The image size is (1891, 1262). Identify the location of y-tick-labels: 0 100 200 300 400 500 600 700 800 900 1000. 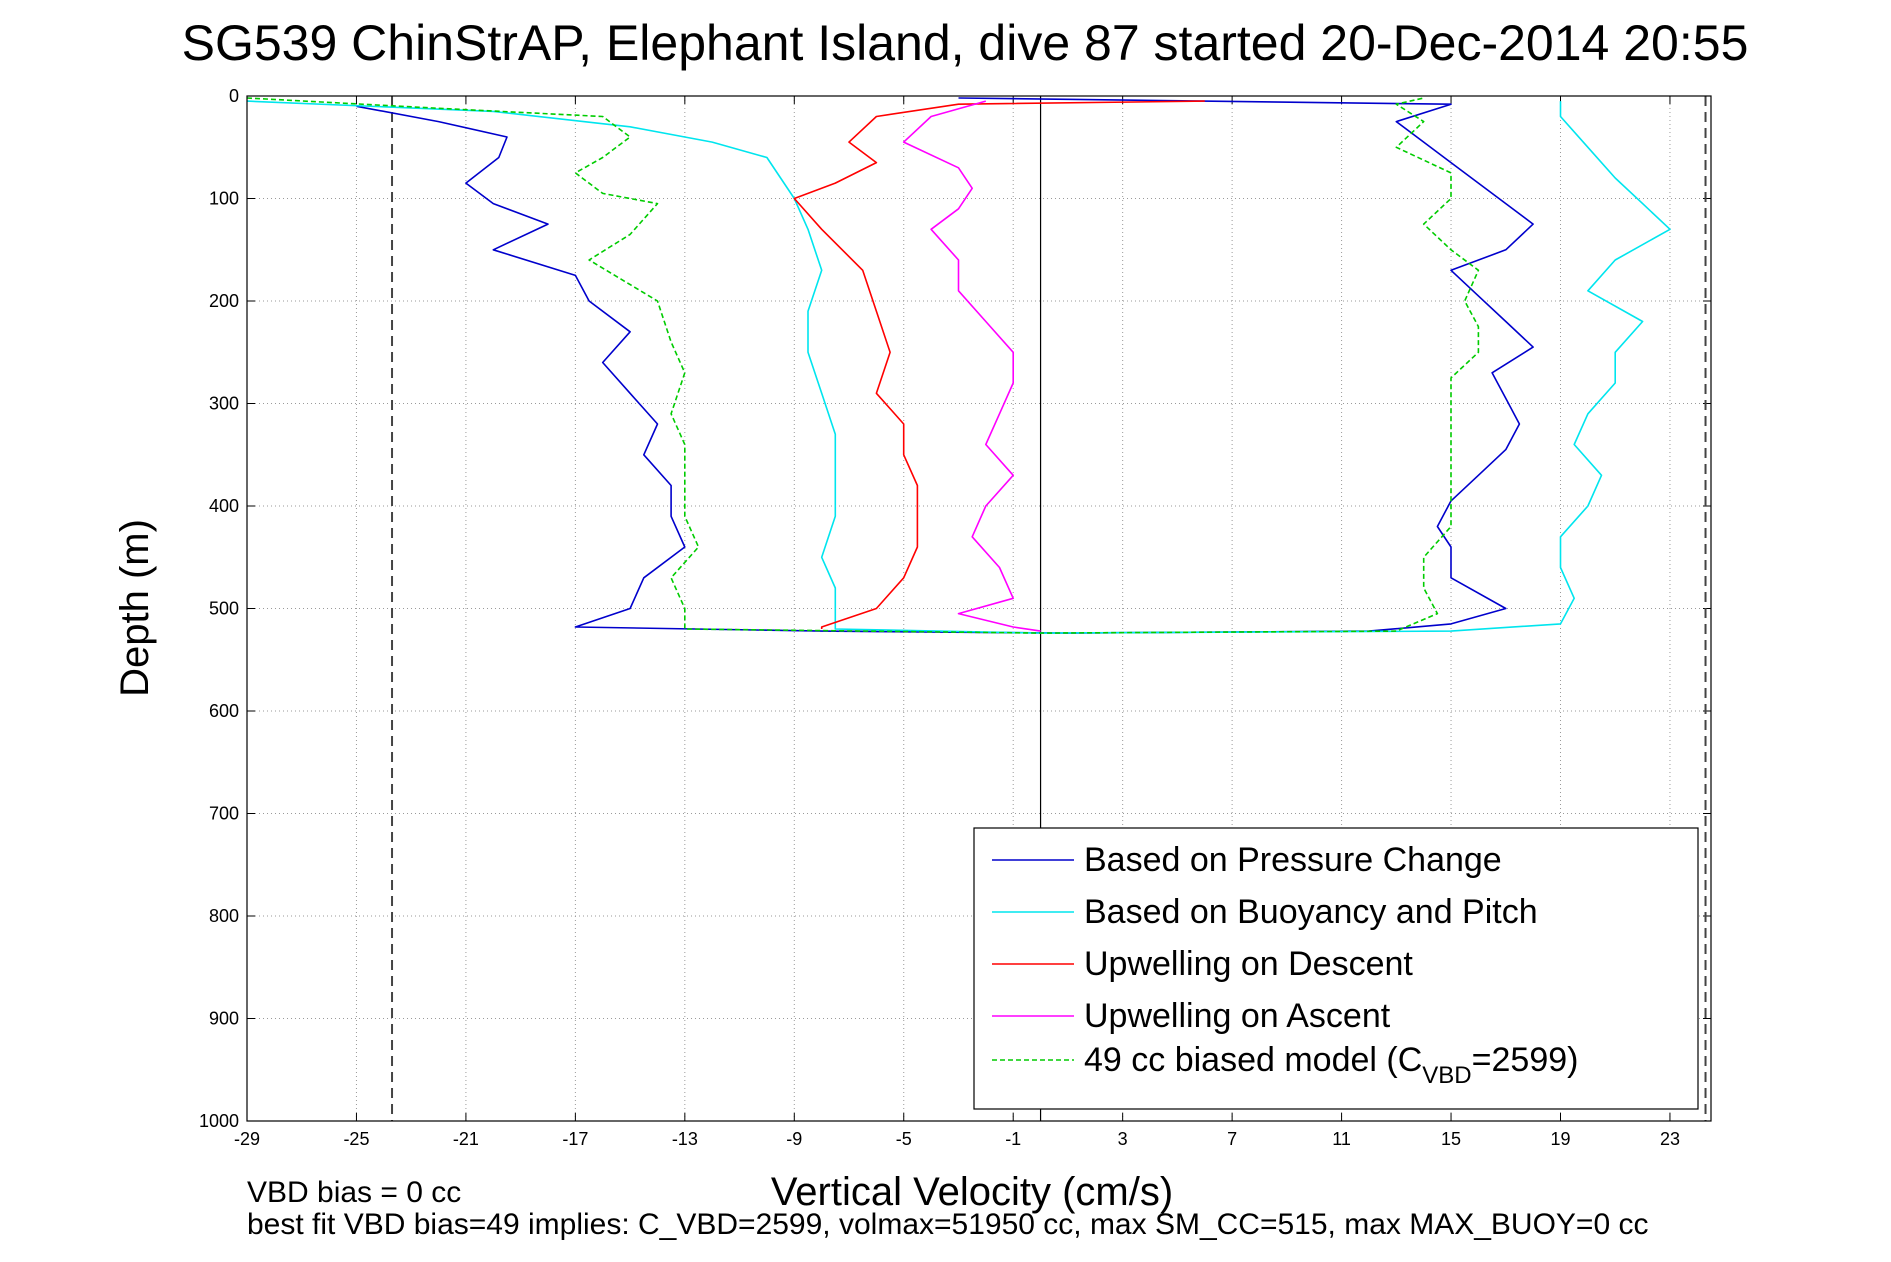
(219, 608).